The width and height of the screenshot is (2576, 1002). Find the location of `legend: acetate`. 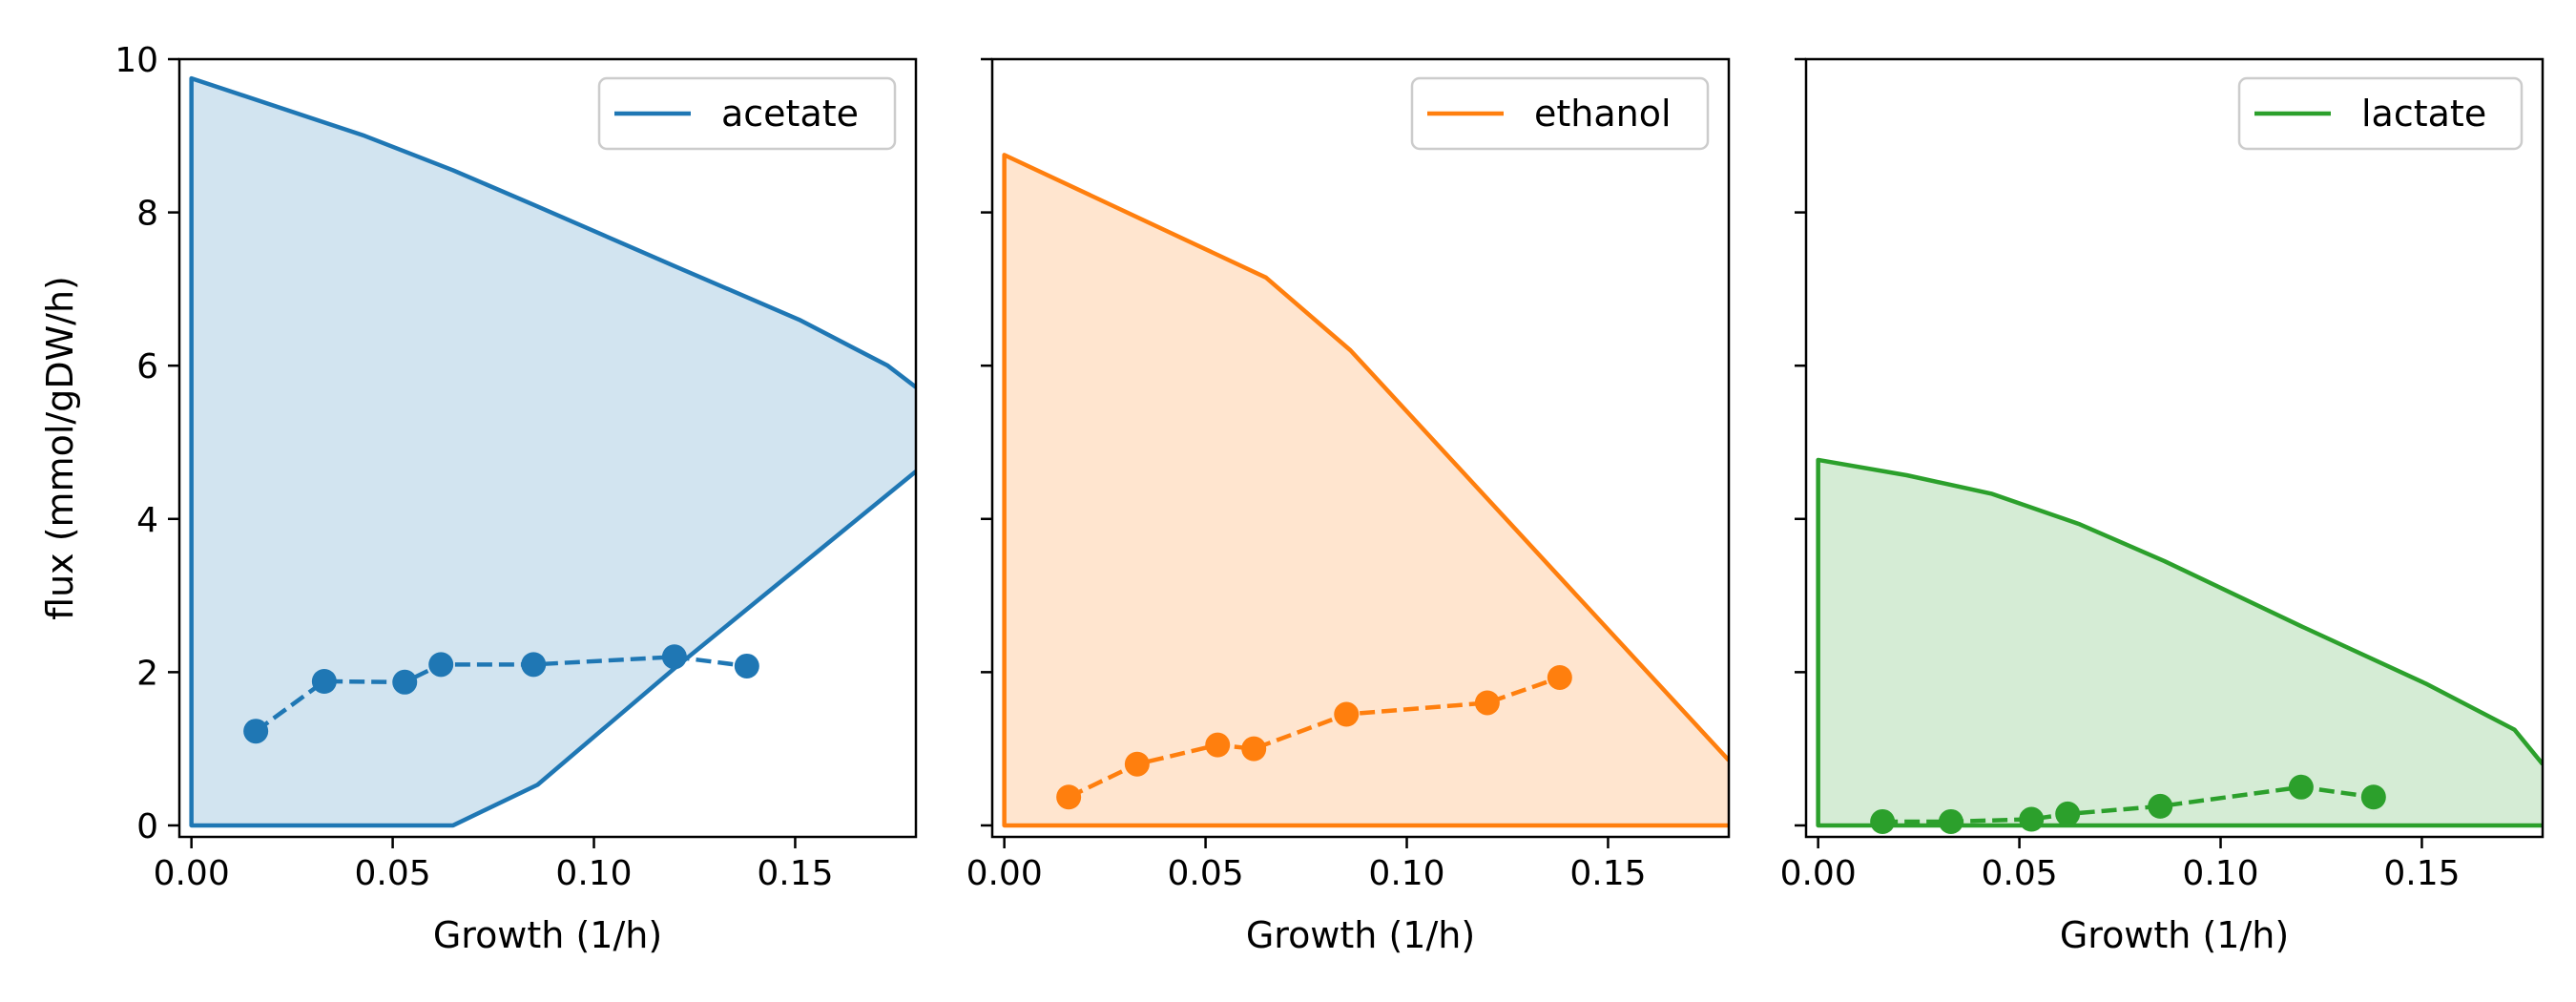

legend: acetate is located at coordinates (747, 113).